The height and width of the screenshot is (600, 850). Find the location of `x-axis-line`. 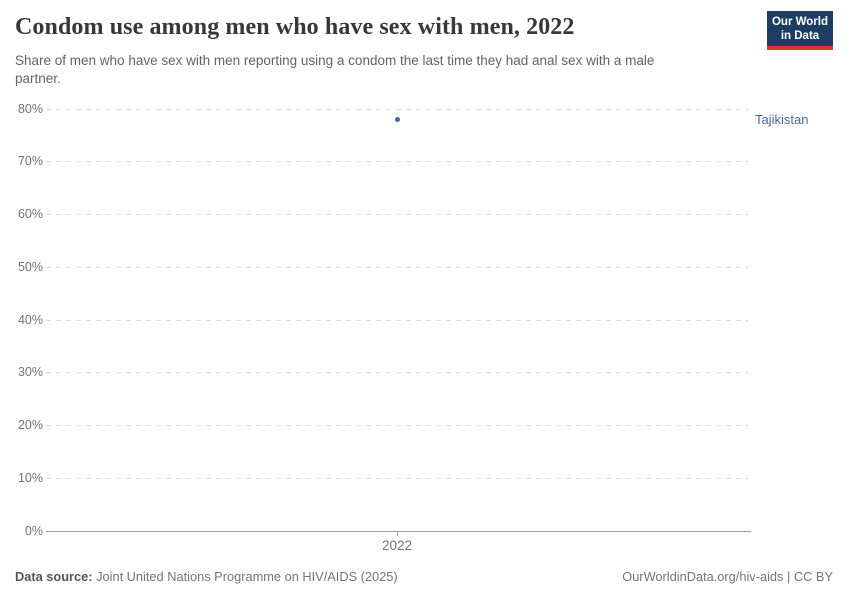

x-axis-line is located at coordinates (398, 531).